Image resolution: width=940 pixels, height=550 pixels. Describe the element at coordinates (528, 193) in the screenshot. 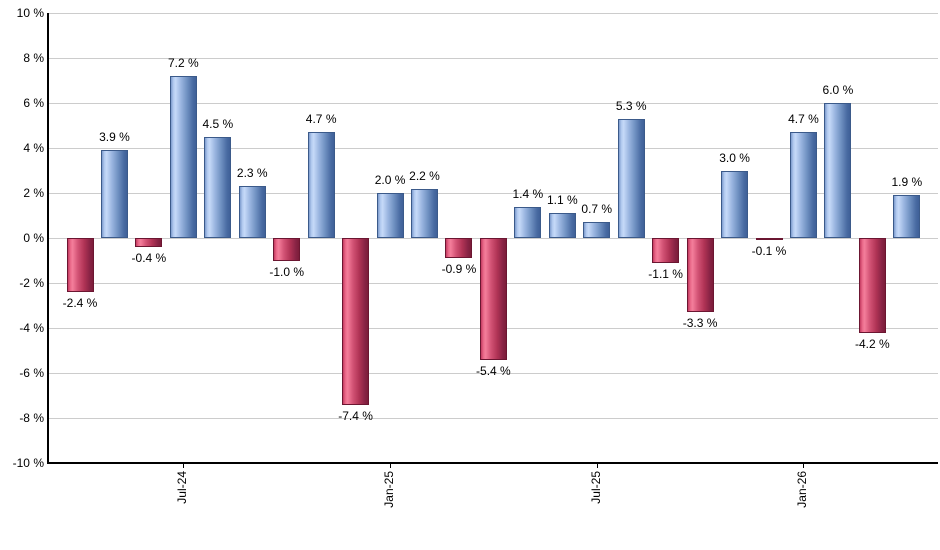

I see `bar-value-label: 1.4 %` at that location.